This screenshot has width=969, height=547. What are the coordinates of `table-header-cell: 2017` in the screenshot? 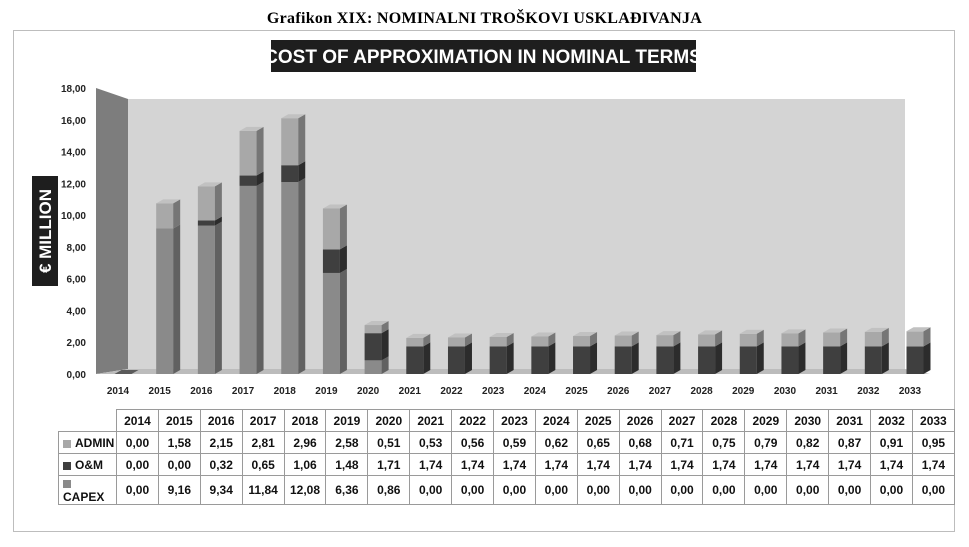 It's located at (263, 420).